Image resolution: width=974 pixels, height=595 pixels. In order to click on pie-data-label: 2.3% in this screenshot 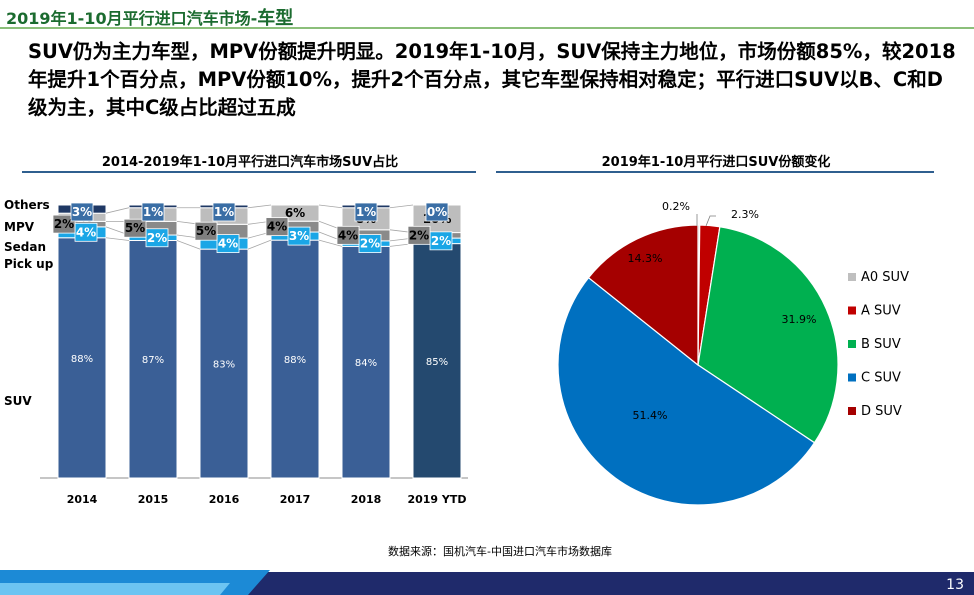, I will do `click(745, 214)`.